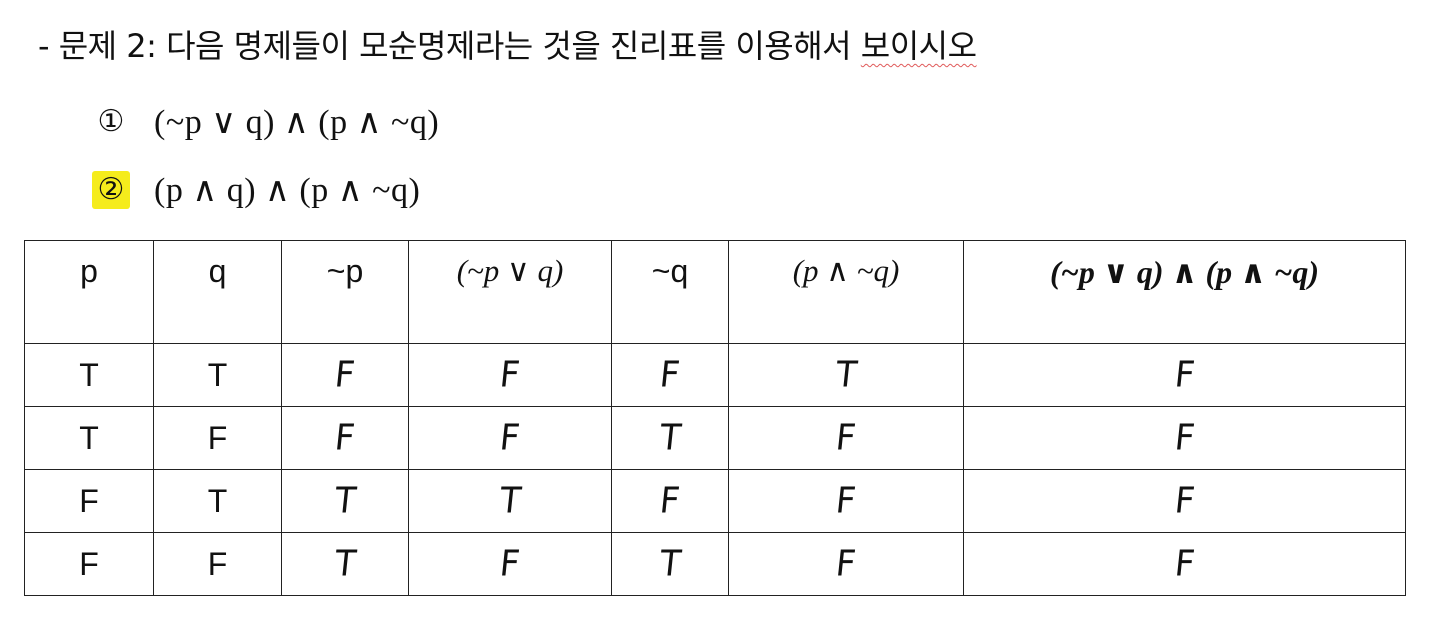 The height and width of the screenshot is (642, 1440). Describe the element at coordinates (449, 46) in the screenshot. I see `problem-title-main: - 문제 2: 다음 명제들이 모순명제라는 것을 진리표를 이용해서` at that location.